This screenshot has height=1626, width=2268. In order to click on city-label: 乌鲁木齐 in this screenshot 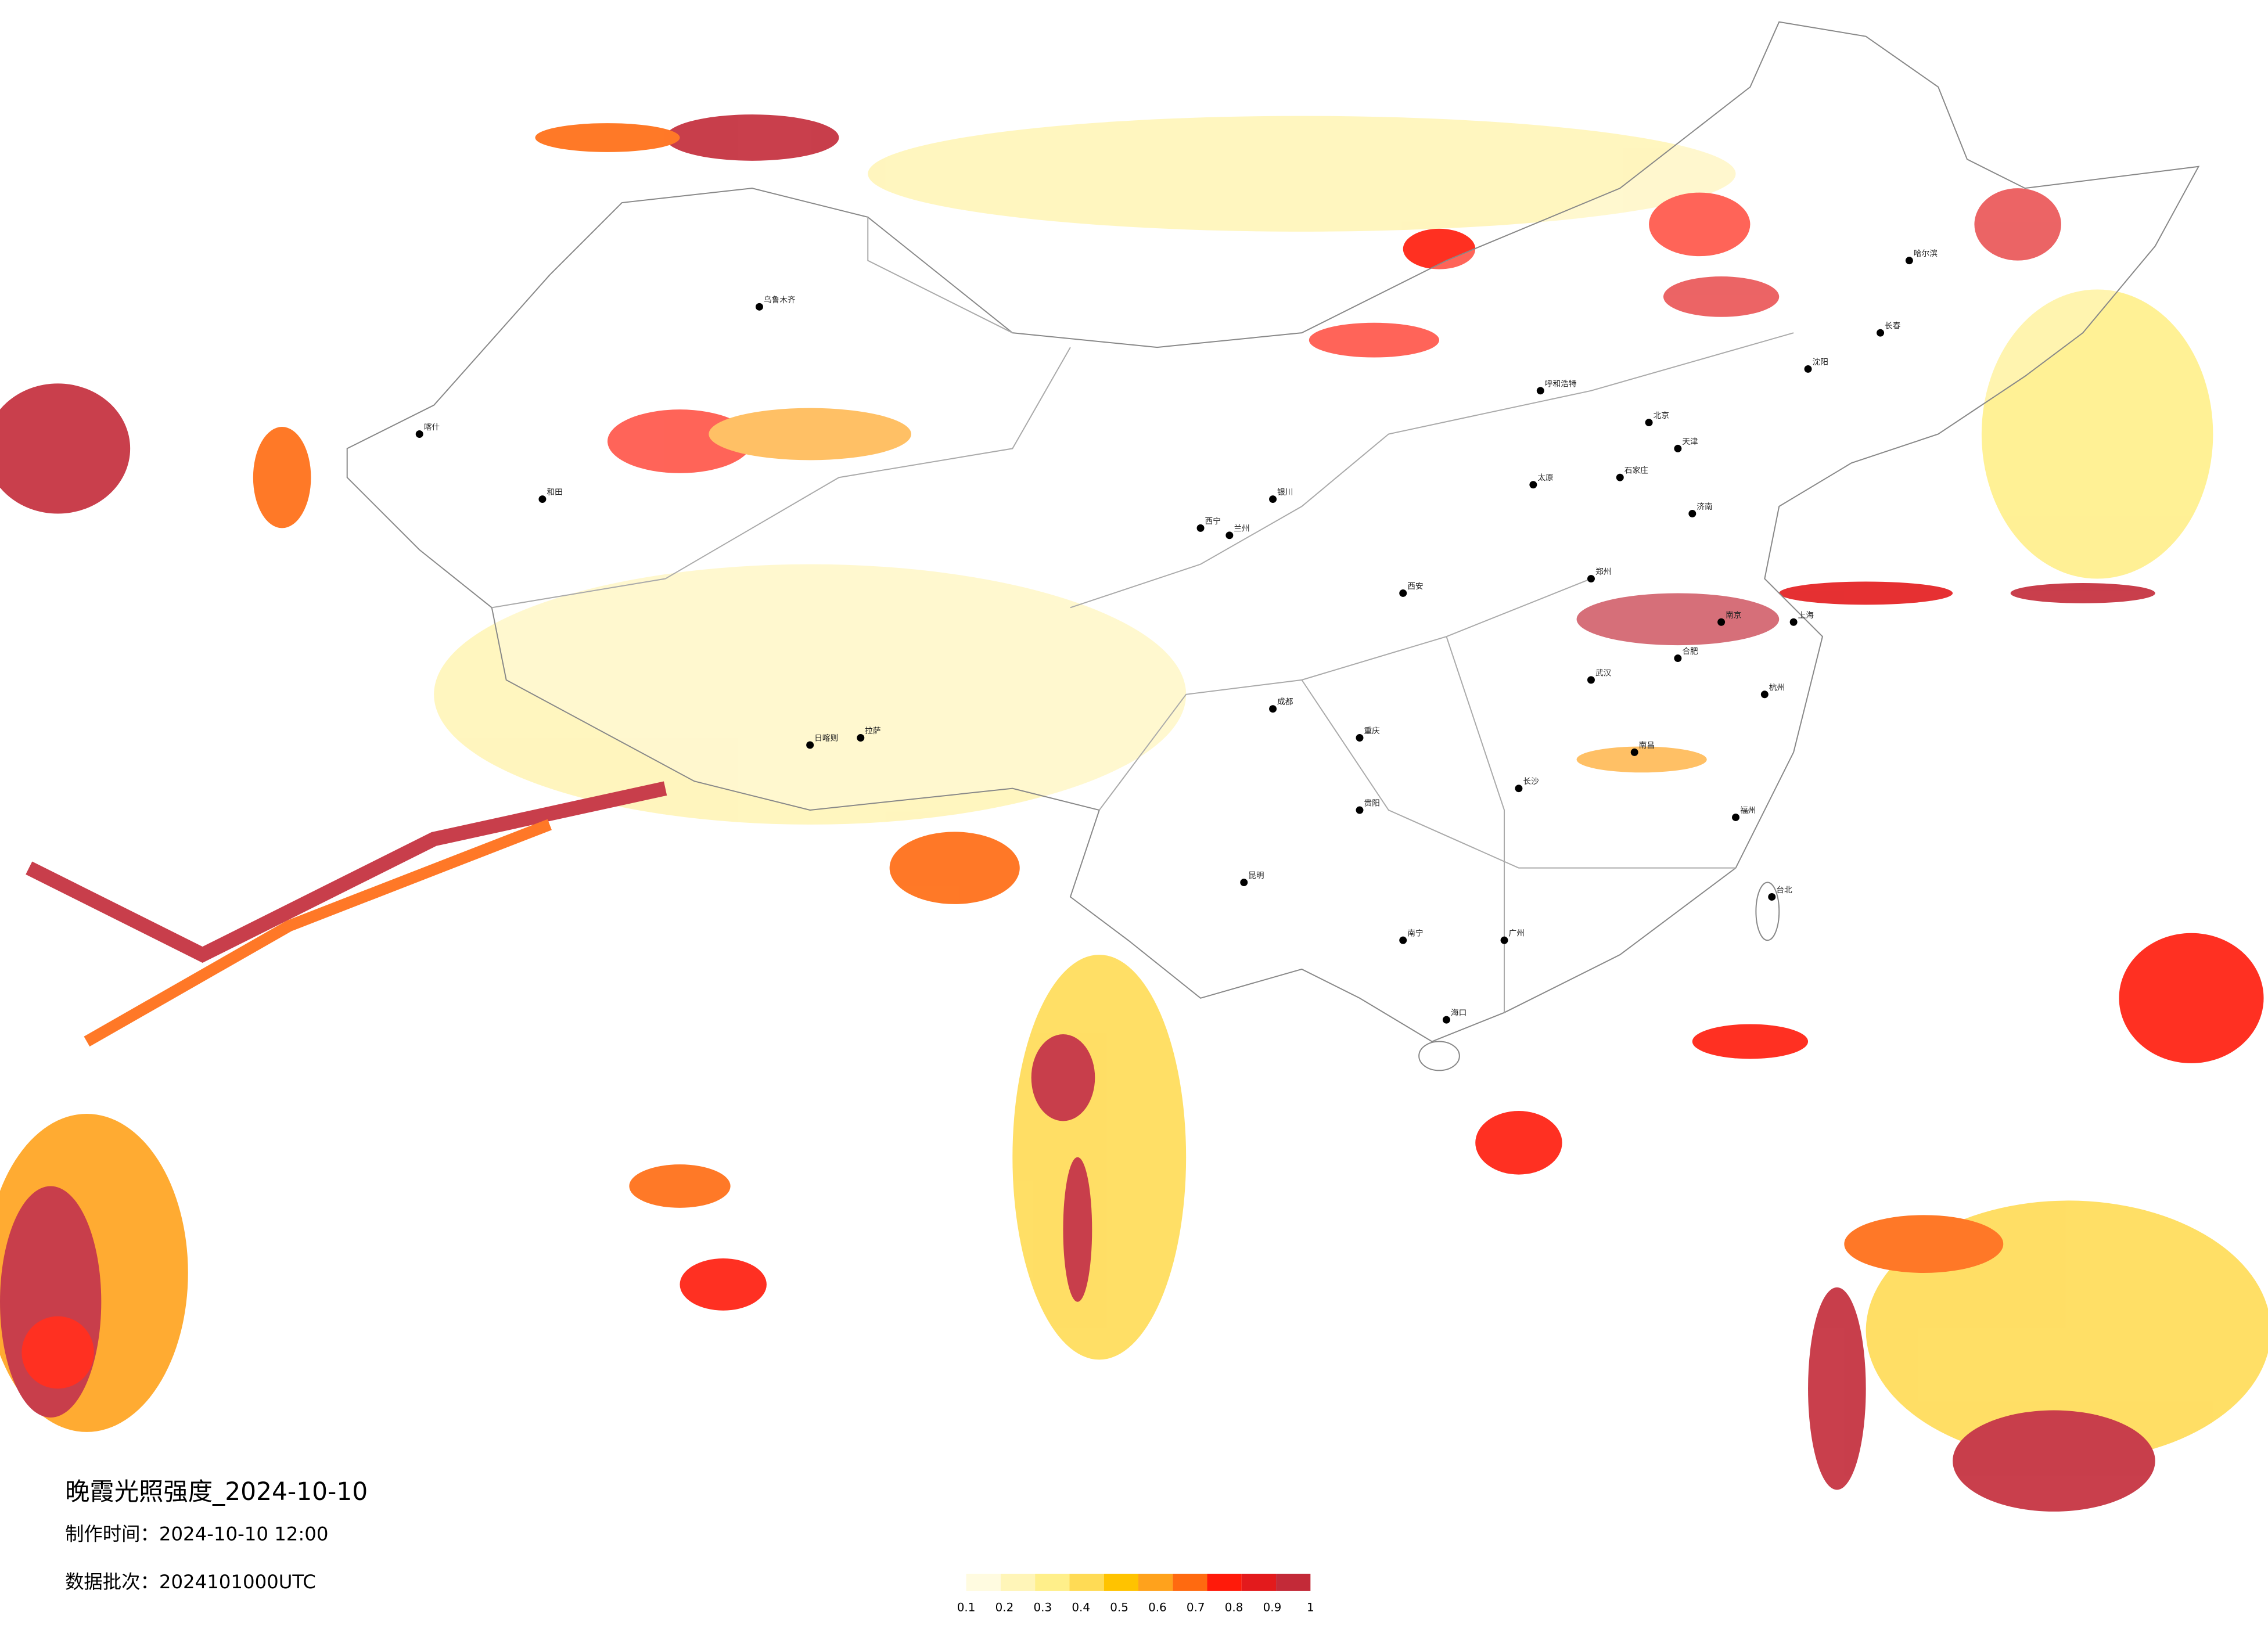, I will do `click(780, 301)`.